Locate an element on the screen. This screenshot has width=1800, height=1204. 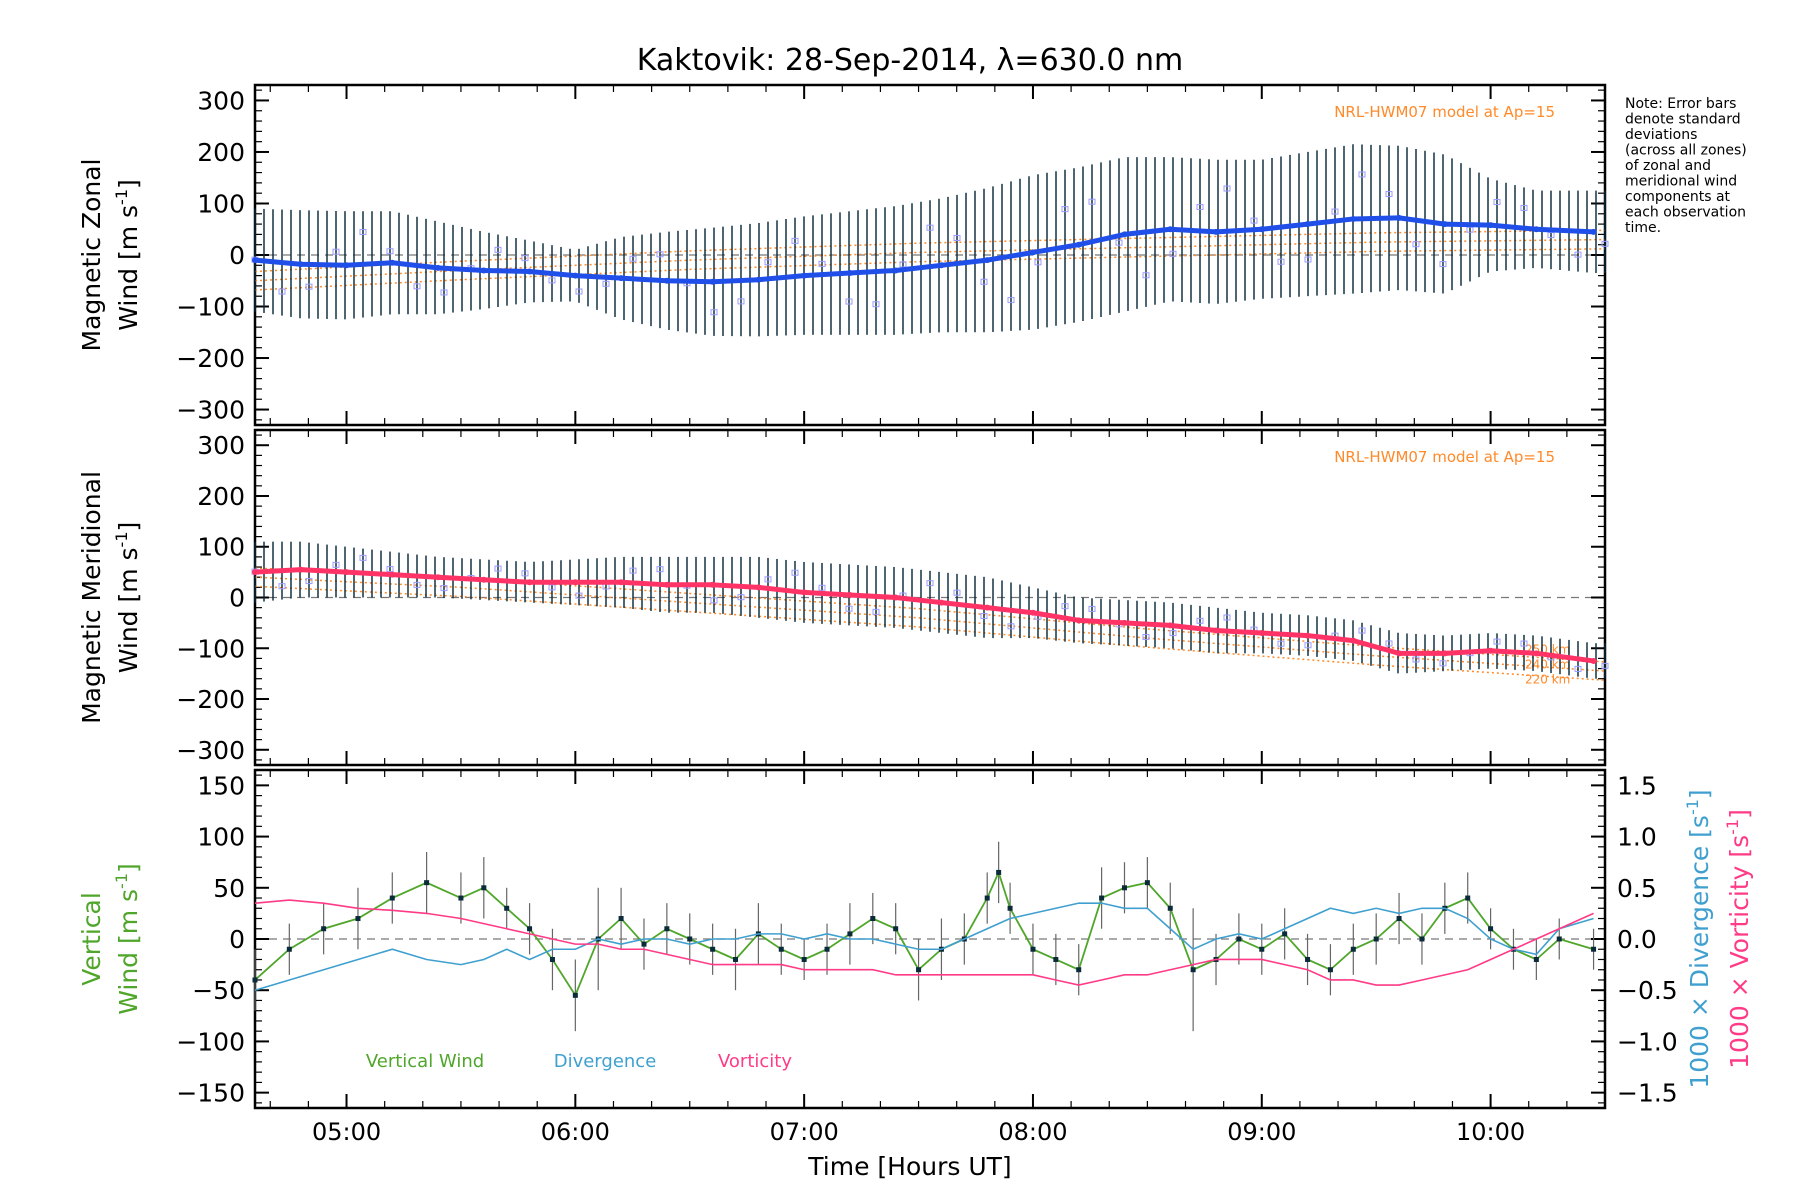
y-tick-label: 150 is located at coordinates (221, 785).